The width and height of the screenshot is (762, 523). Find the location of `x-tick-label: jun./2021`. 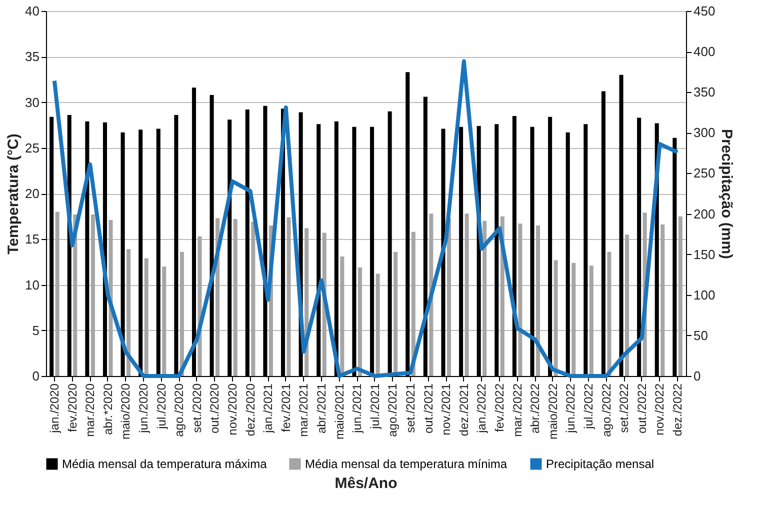

x-tick-label: jun./2021 is located at coordinates (357, 408).